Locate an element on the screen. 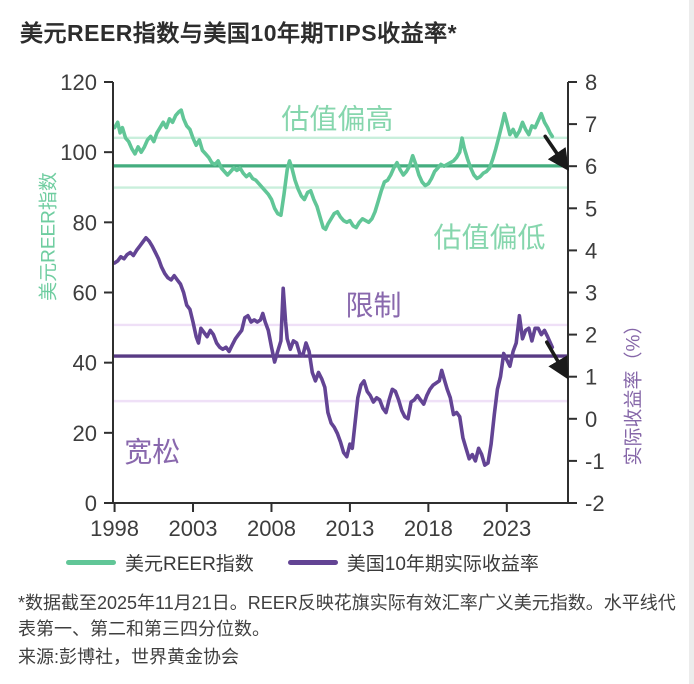 This screenshot has width=694, height=684. x-axis-tick-label: 2003 is located at coordinates (193, 528).